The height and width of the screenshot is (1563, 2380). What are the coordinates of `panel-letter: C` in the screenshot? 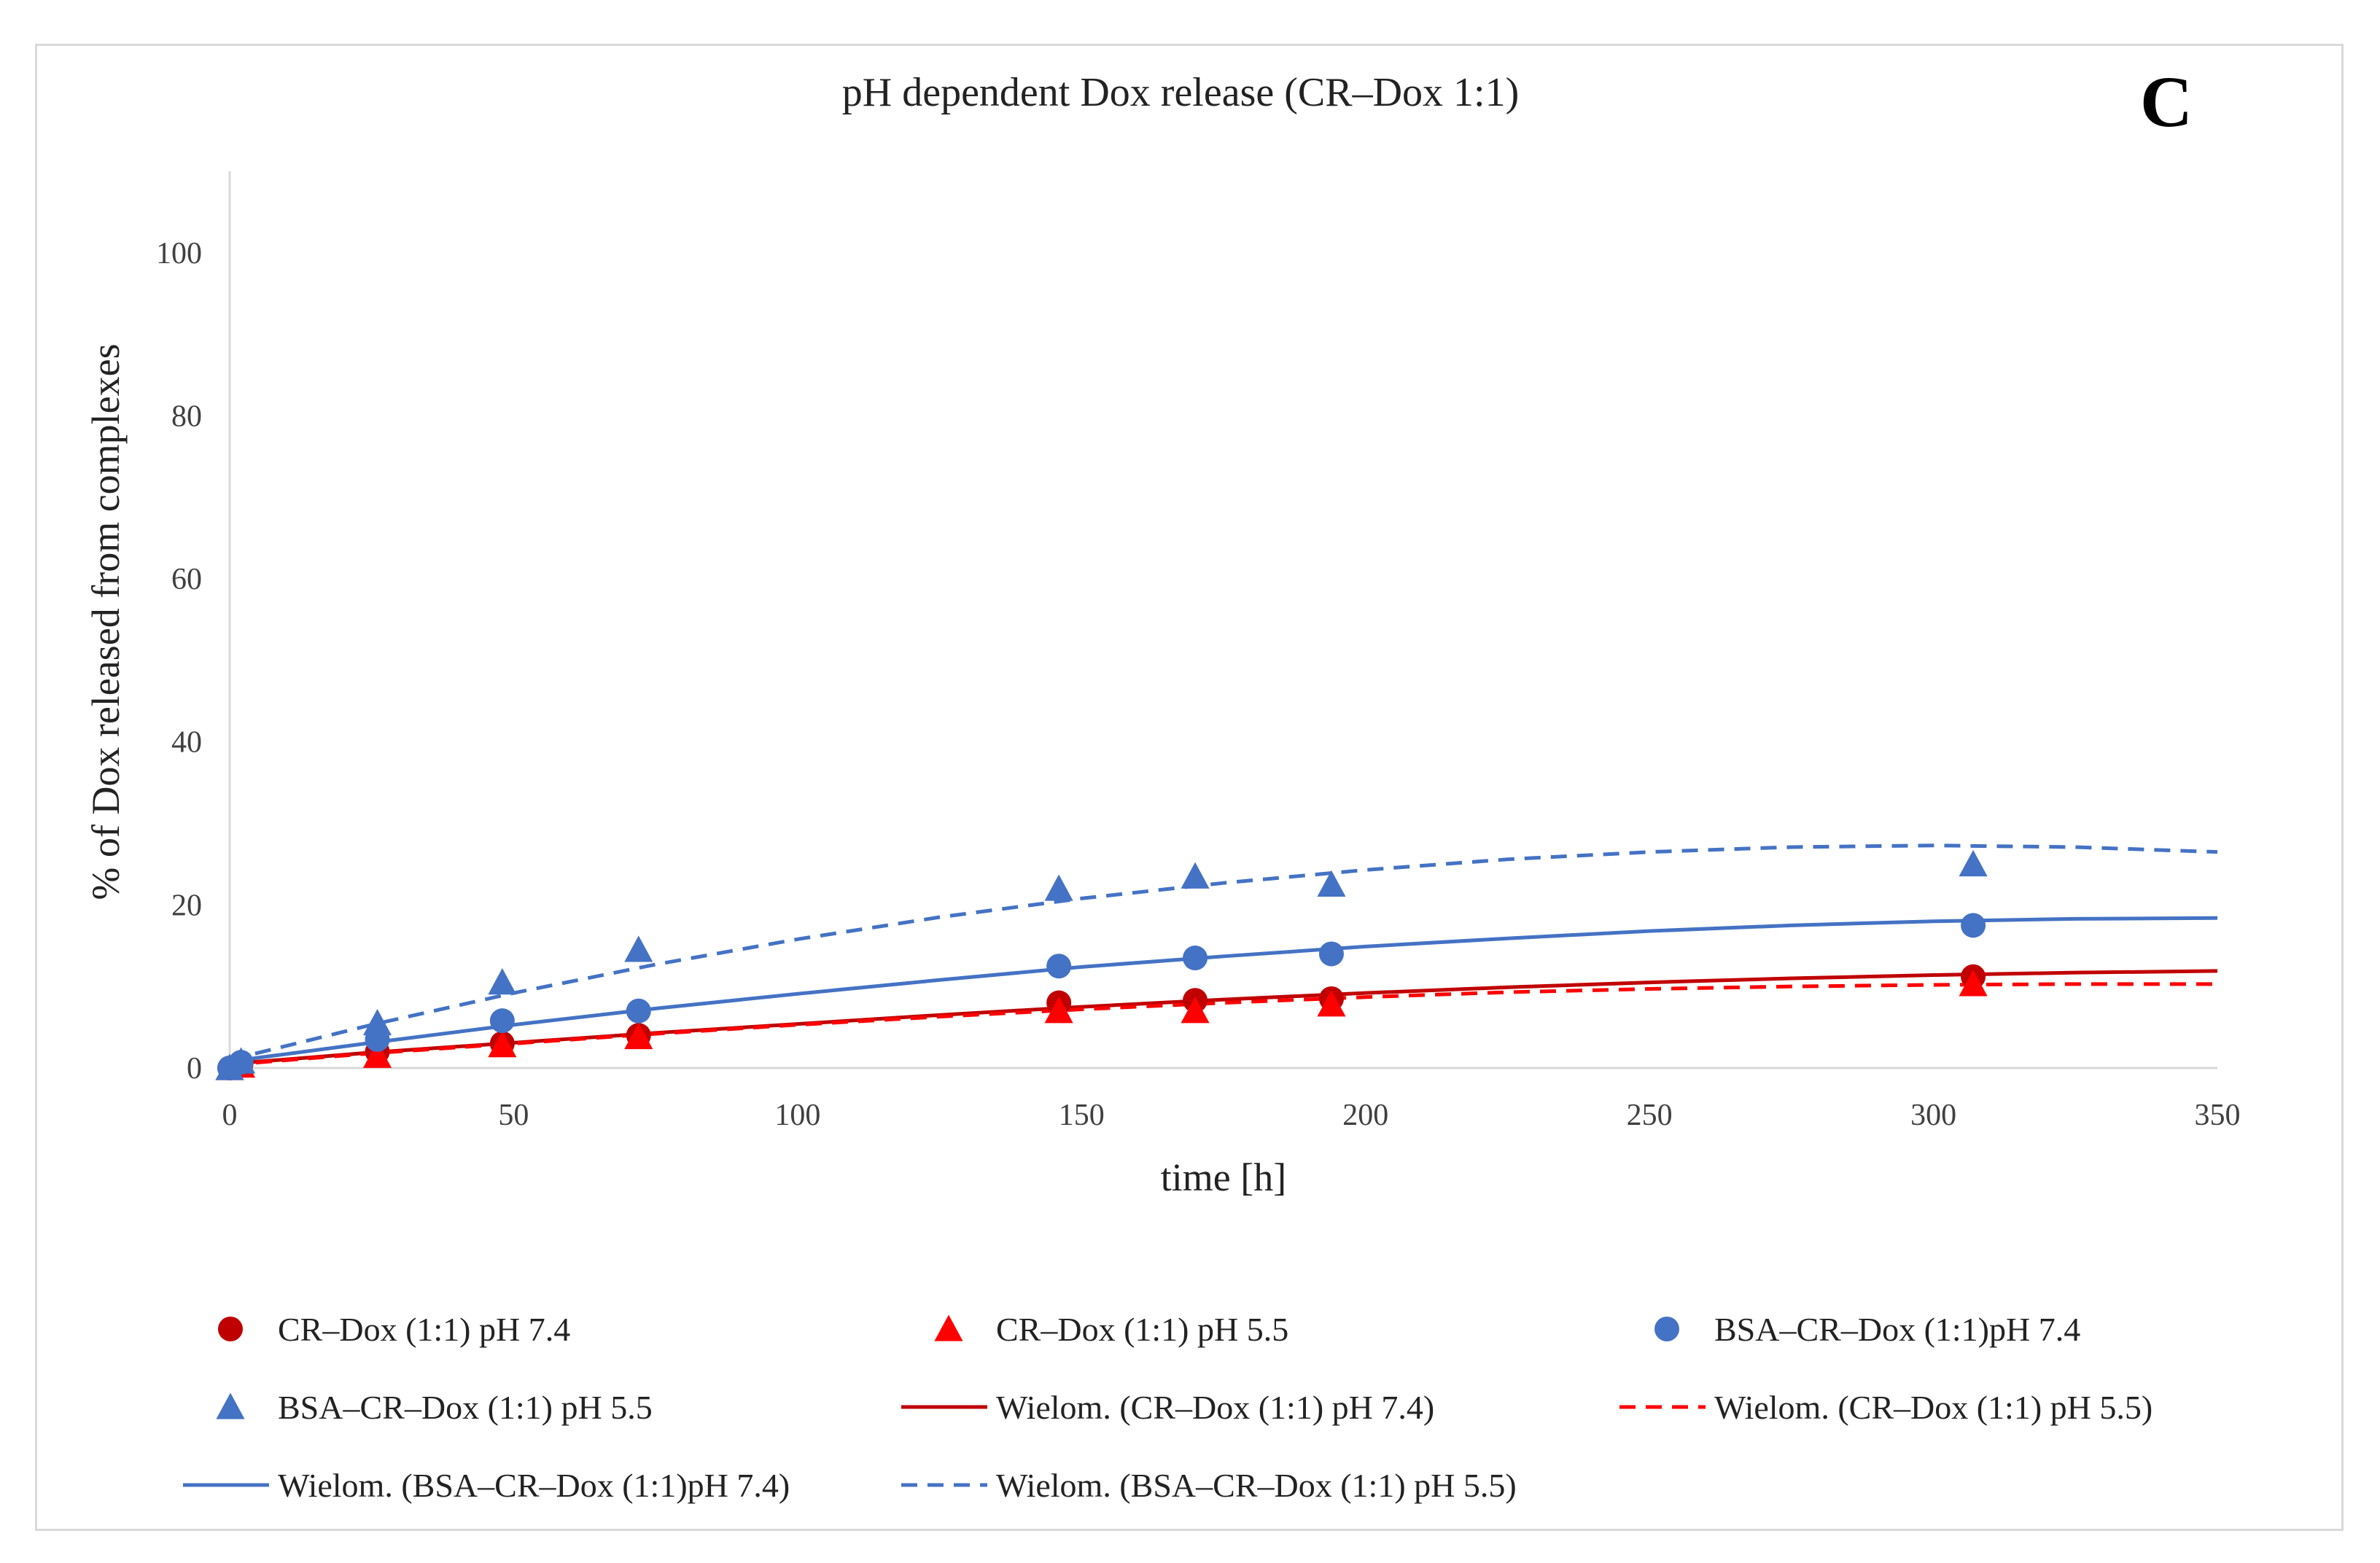 It's located at (2166, 101).